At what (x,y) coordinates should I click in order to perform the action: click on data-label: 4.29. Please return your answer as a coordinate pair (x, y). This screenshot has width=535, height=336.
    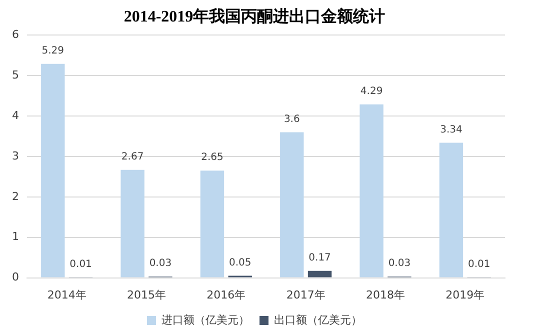
    Looking at the image, I should click on (371, 91).